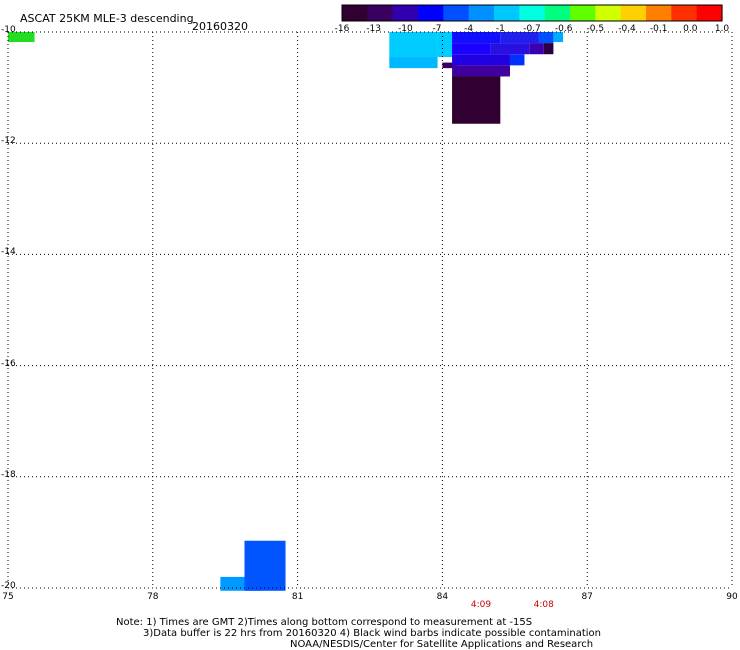 This screenshot has height=650, width=740. Describe the element at coordinates (437, 29) in the screenshot. I see `colorbar-label: -7` at that location.